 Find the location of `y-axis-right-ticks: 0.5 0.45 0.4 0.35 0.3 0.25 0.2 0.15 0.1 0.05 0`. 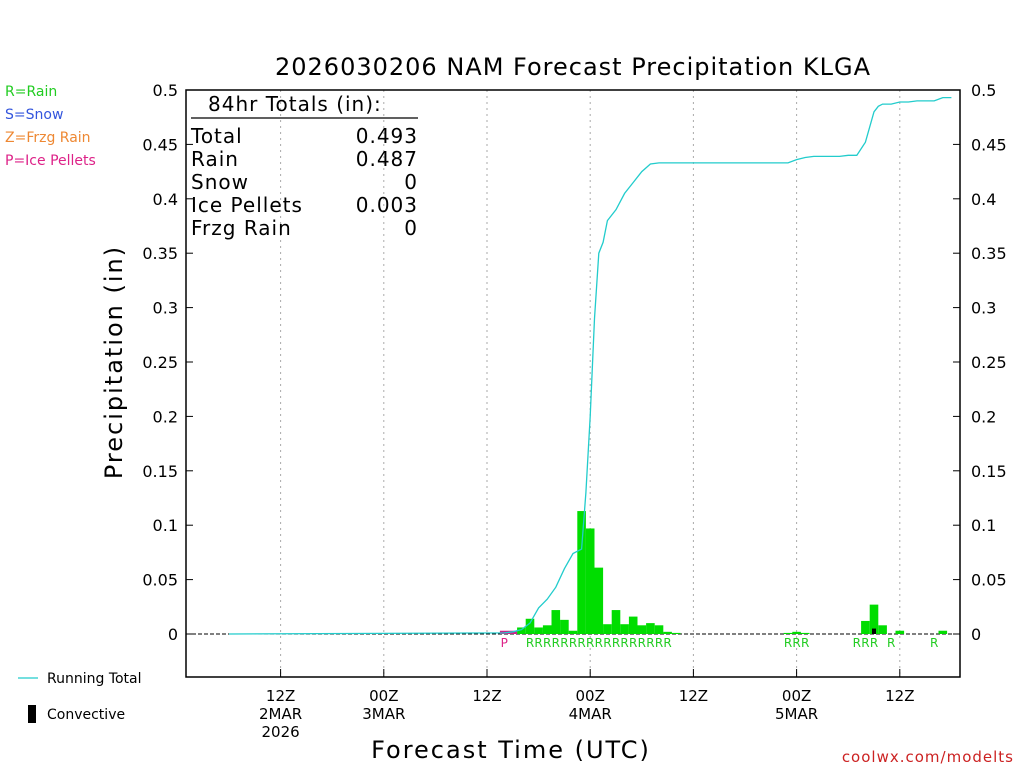

y-axis-right-ticks: 0.5 0.45 0.4 0.35 0.3 0.25 0.2 0.15 0.1 0.05 0 is located at coordinates (980, 362).